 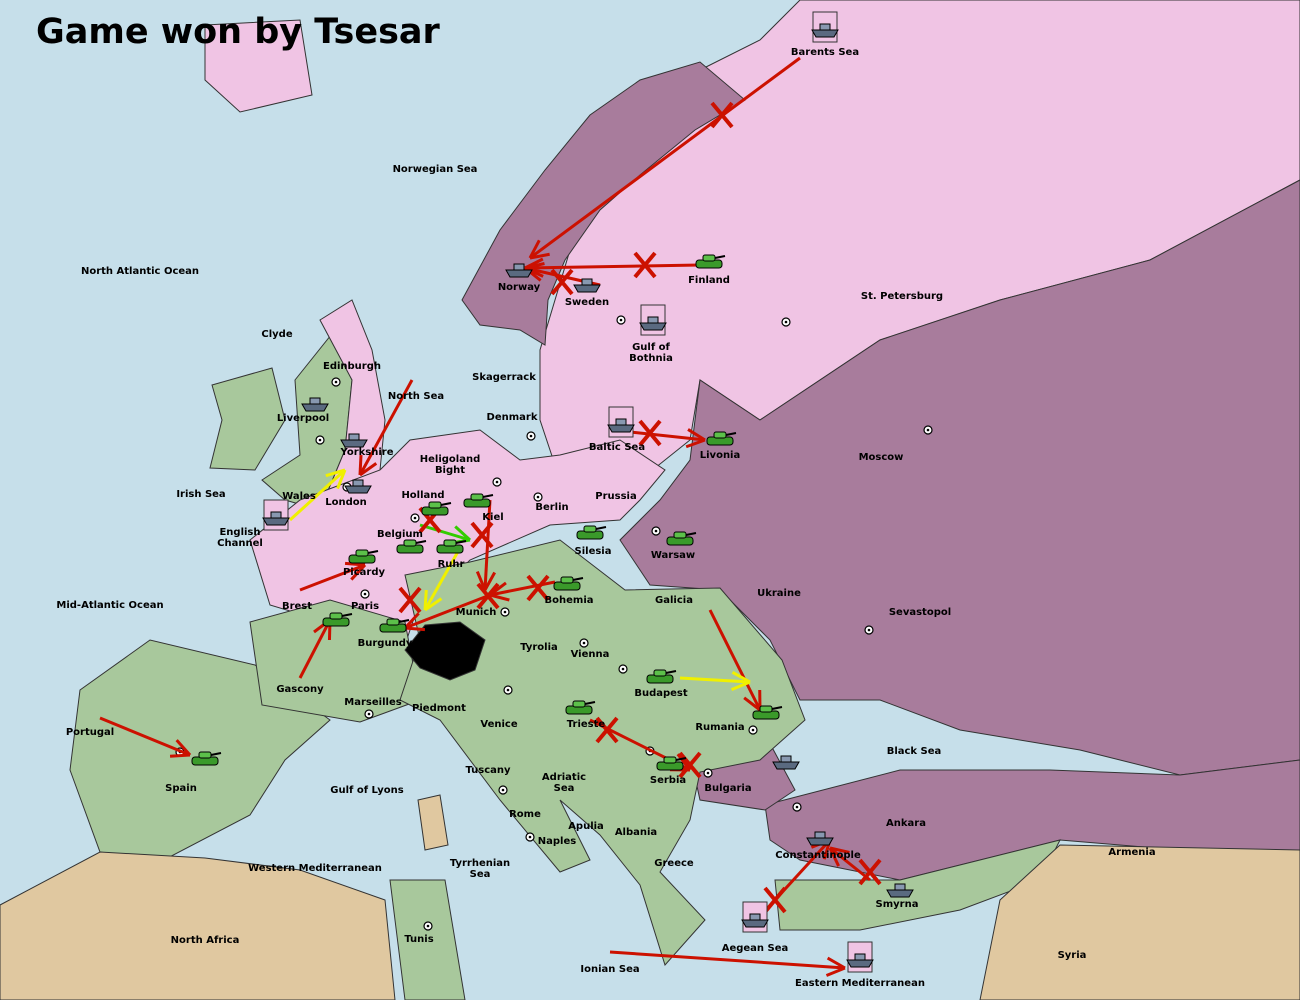 What do you see at coordinates (352, 366) in the screenshot?
I see `province-label: Edinburgh` at bounding box center [352, 366].